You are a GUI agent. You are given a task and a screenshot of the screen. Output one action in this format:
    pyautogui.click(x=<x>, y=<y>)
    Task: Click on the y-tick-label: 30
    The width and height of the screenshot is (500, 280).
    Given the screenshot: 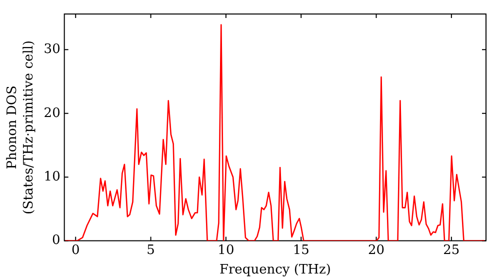 What is the action you would take?
    pyautogui.click(x=52, y=50)
    